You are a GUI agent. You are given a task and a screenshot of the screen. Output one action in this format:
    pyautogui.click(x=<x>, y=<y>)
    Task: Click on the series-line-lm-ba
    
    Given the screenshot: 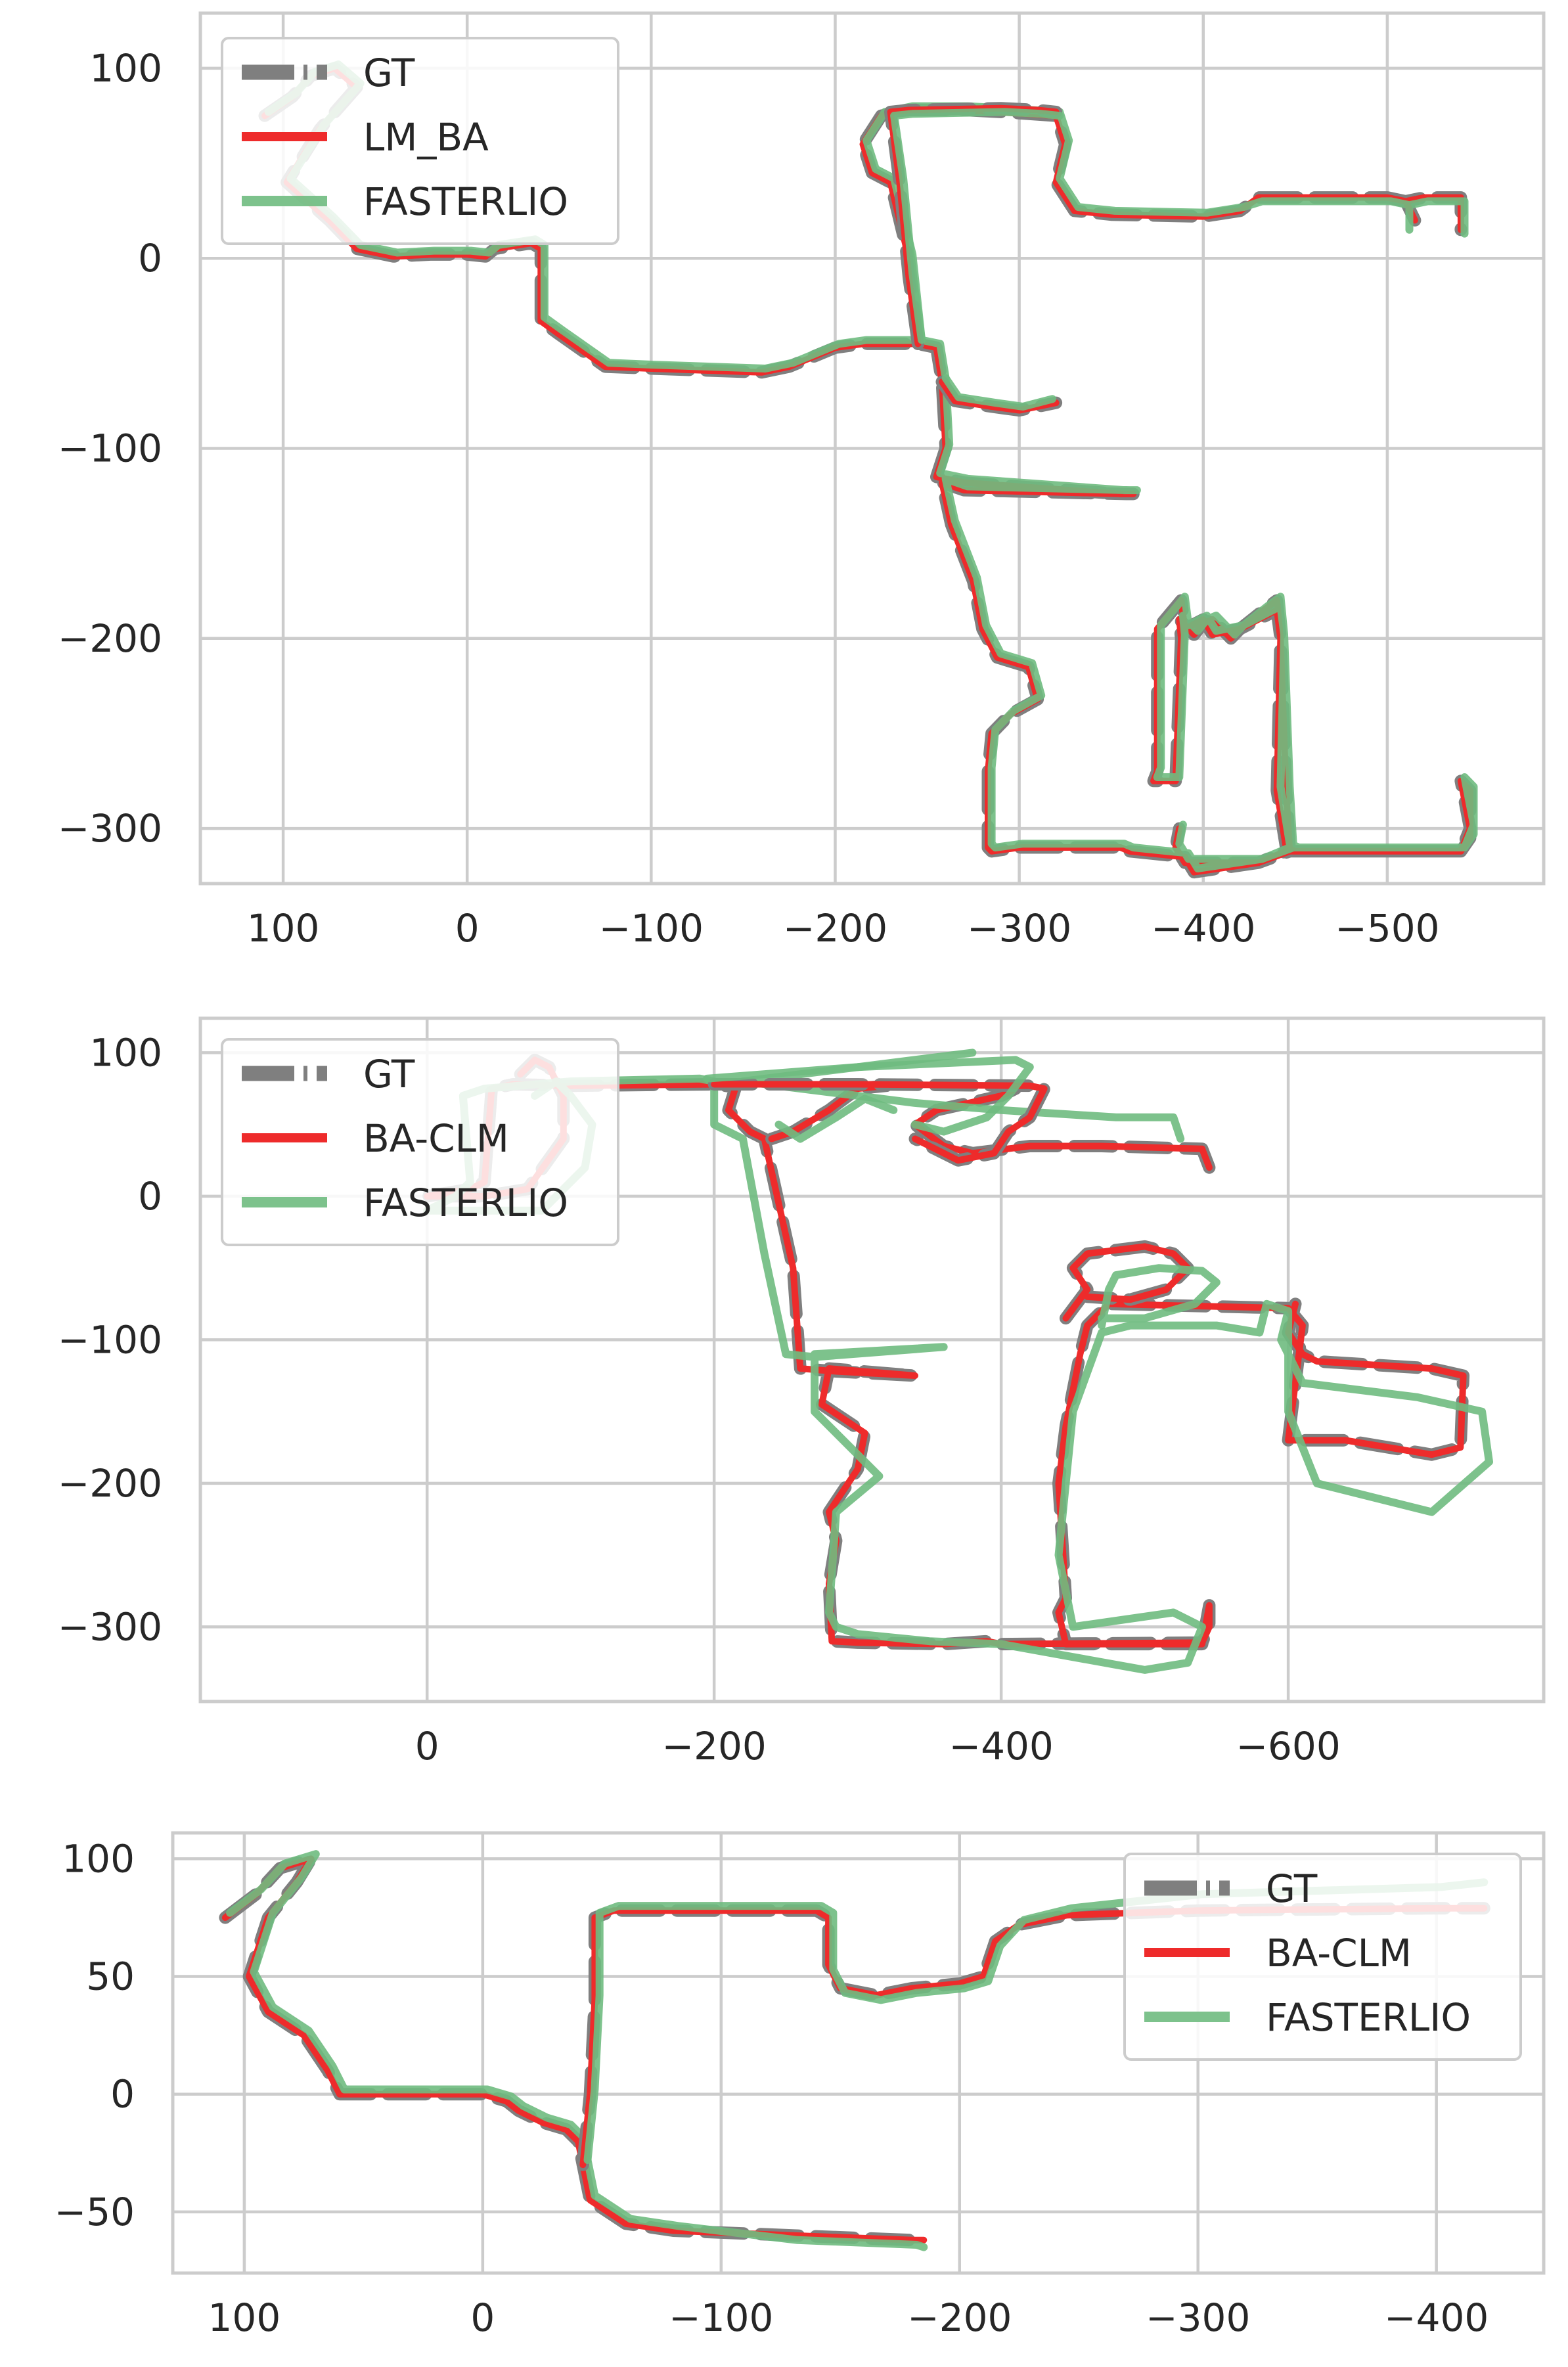 What is the action you would take?
    pyautogui.click(x=1161, y=227)
    